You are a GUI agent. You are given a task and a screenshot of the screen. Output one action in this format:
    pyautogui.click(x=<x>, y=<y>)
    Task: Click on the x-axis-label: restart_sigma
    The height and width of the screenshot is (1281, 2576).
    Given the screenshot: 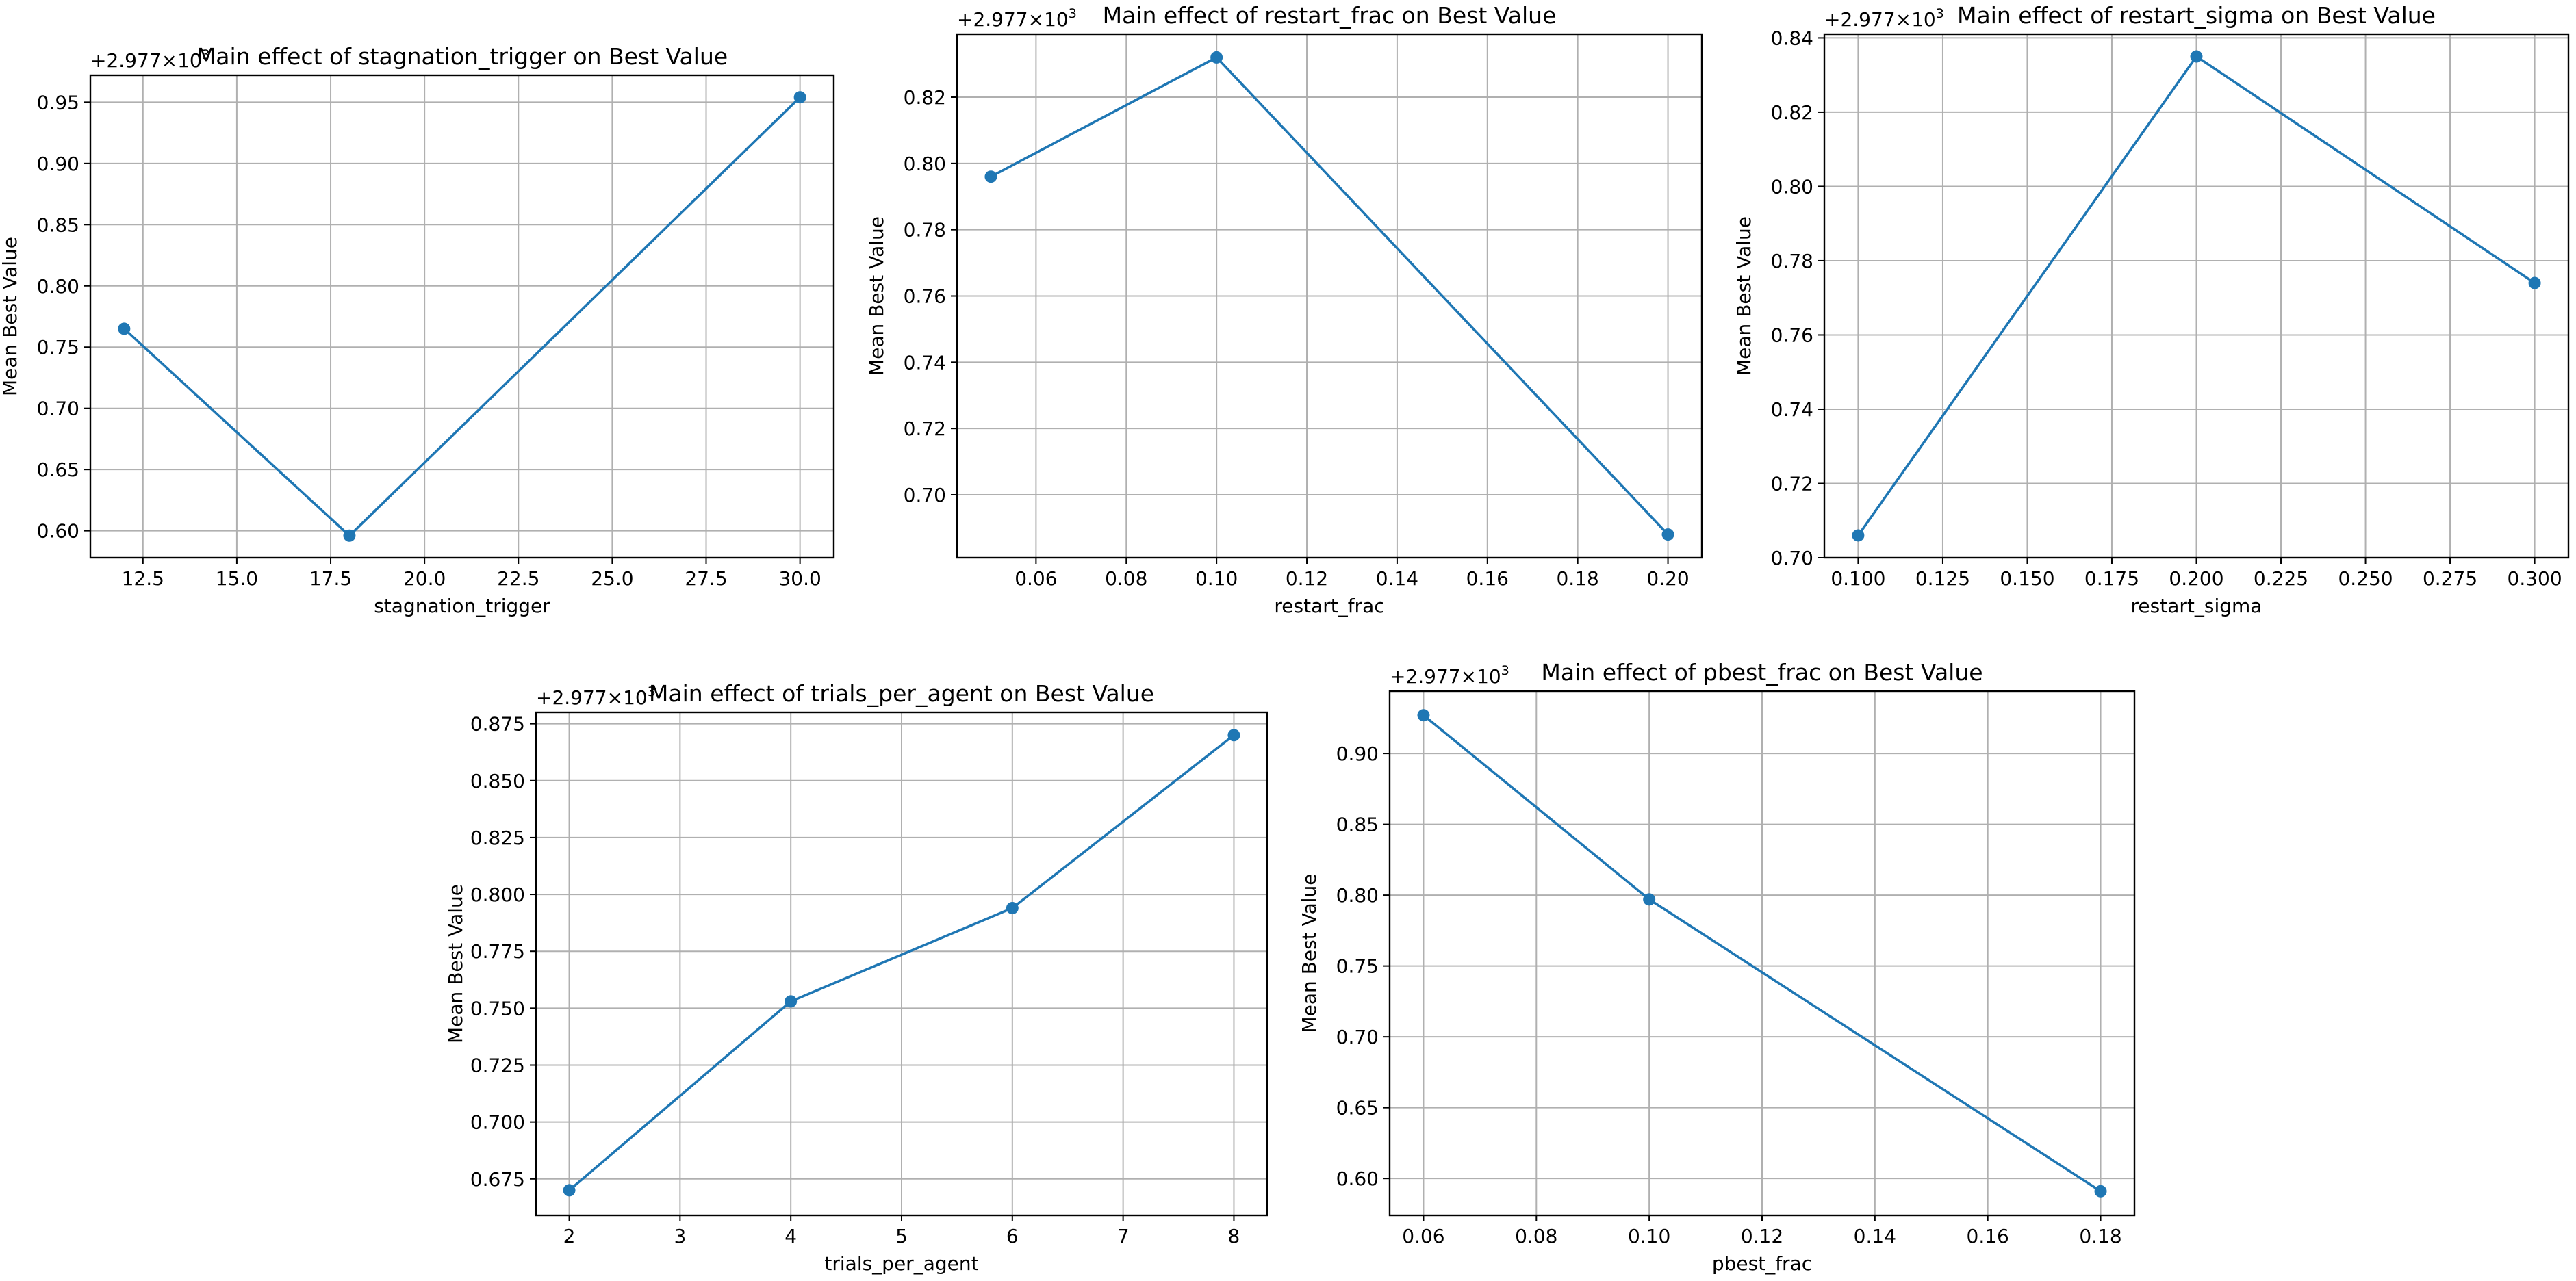 What is the action you would take?
    pyautogui.click(x=2196, y=606)
    